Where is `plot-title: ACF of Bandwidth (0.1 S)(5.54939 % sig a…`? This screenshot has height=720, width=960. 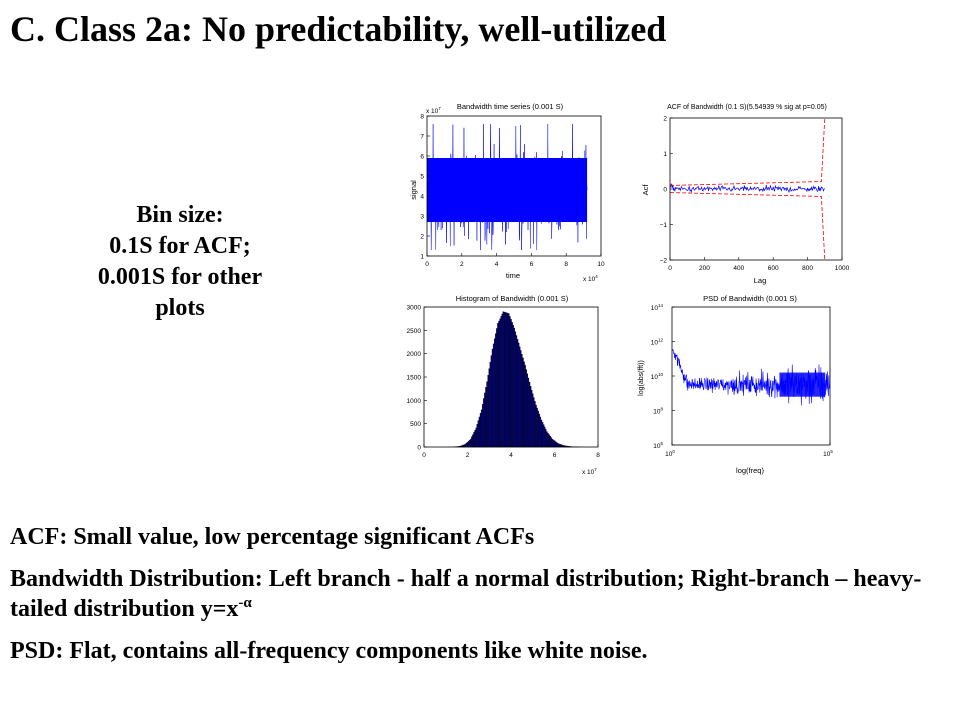
plot-title: ACF of Bandwidth (0.1 S)(5.54939 % sig a… is located at coordinates (747, 107).